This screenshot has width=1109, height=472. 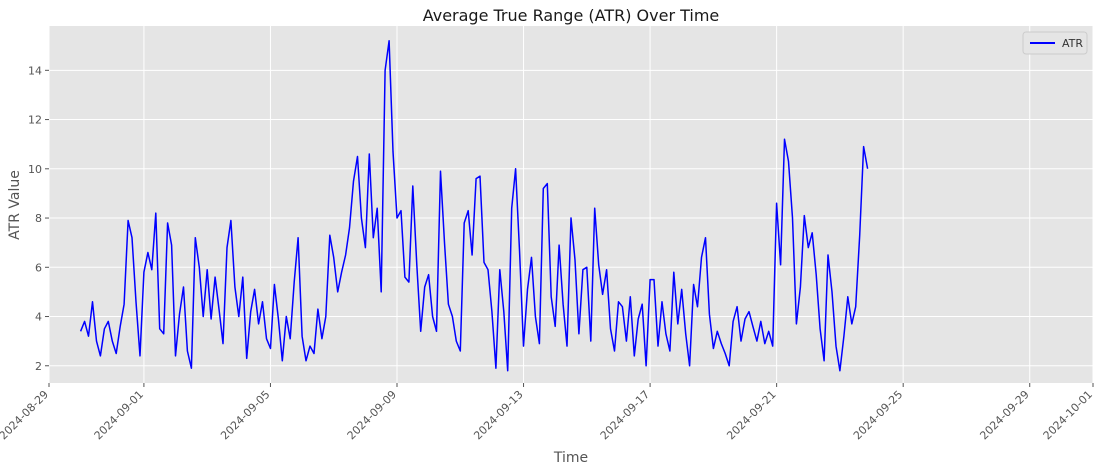 I want to click on y-tick-label: 12, so click(x=35, y=120).